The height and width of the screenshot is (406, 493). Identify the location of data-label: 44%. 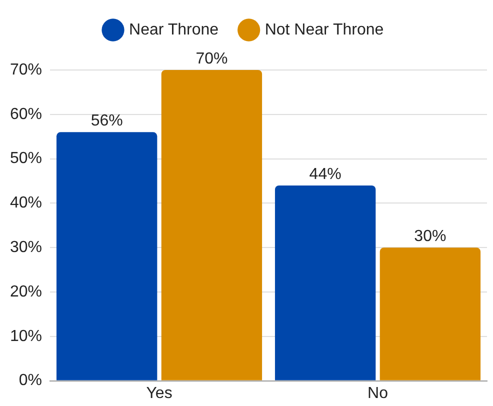
(325, 174).